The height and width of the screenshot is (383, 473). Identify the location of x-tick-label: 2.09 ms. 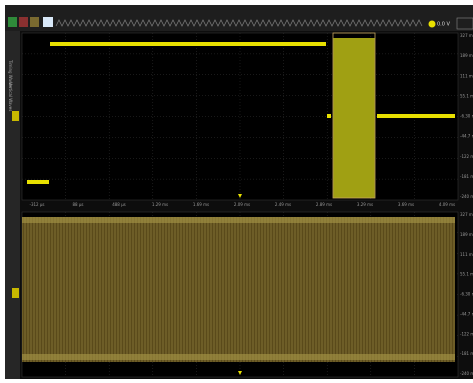
(242, 204).